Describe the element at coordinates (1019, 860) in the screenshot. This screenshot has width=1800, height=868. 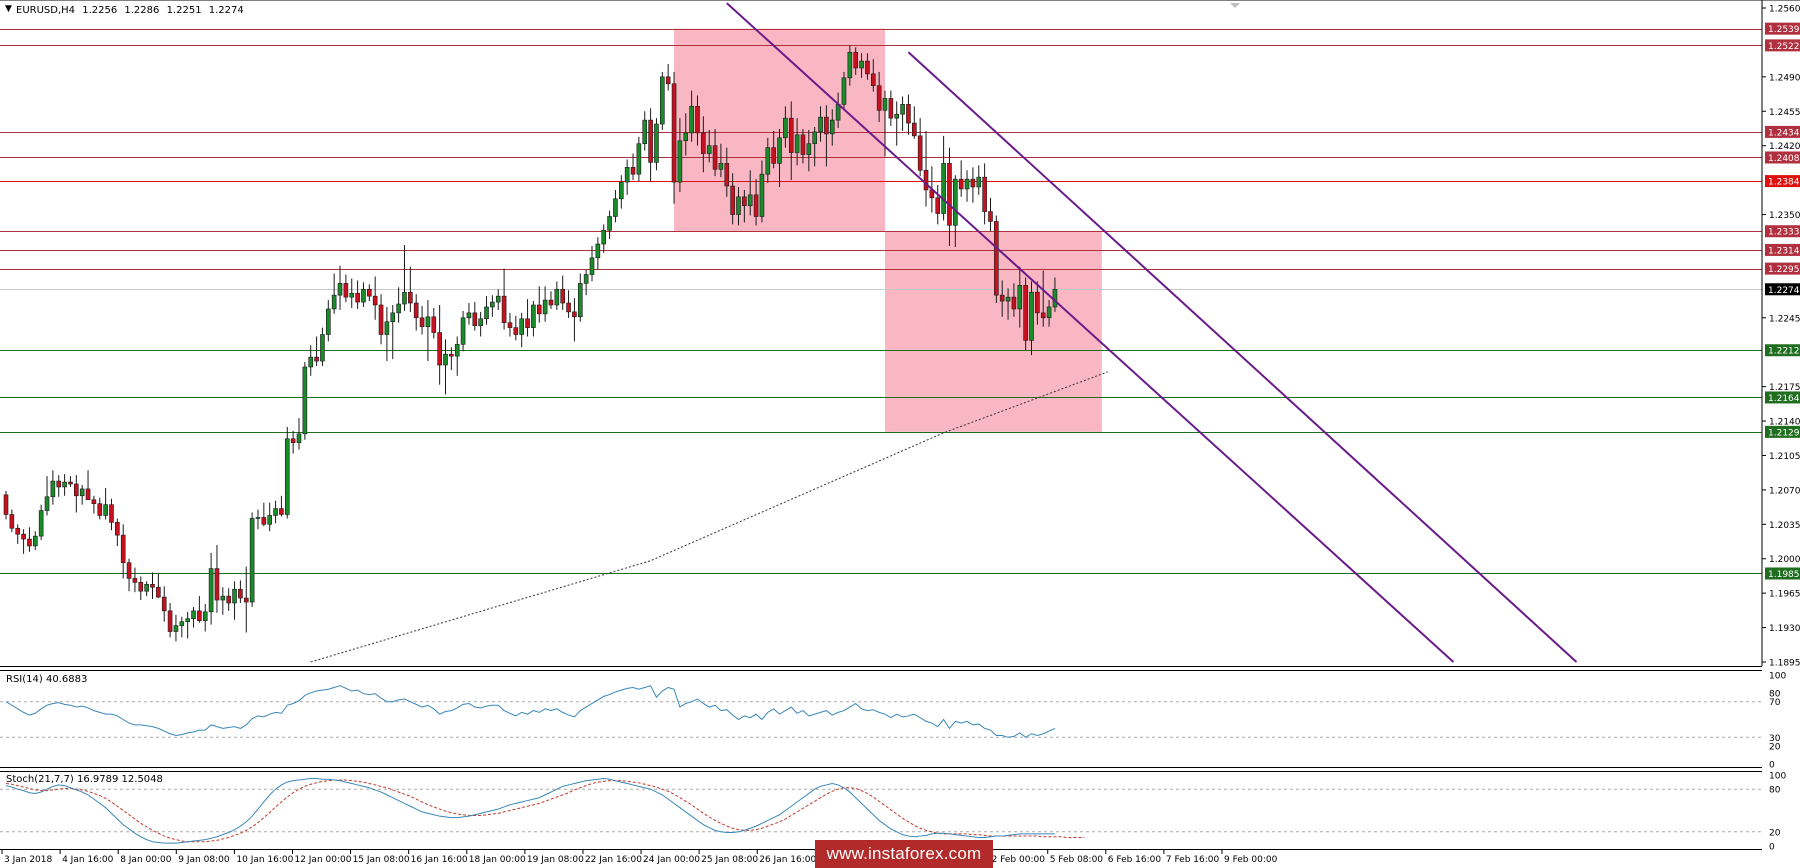
I see `time-tick-label: 2 Feb 00:00` at that location.